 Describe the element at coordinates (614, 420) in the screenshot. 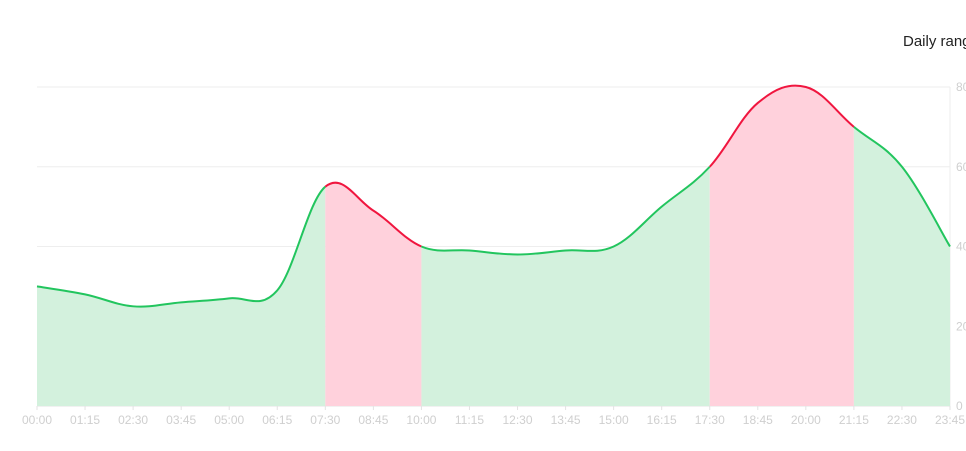

I see `x-tick-label: 15:00` at that location.